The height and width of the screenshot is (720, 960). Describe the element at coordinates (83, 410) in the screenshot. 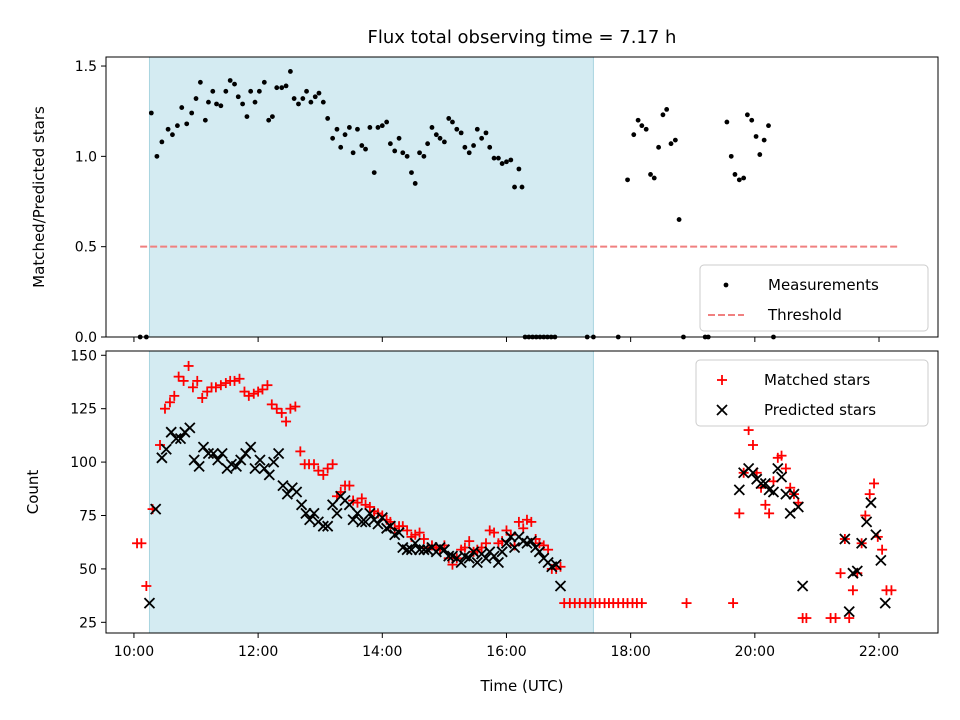

I see `bottom-ytick-label: 125` at that location.